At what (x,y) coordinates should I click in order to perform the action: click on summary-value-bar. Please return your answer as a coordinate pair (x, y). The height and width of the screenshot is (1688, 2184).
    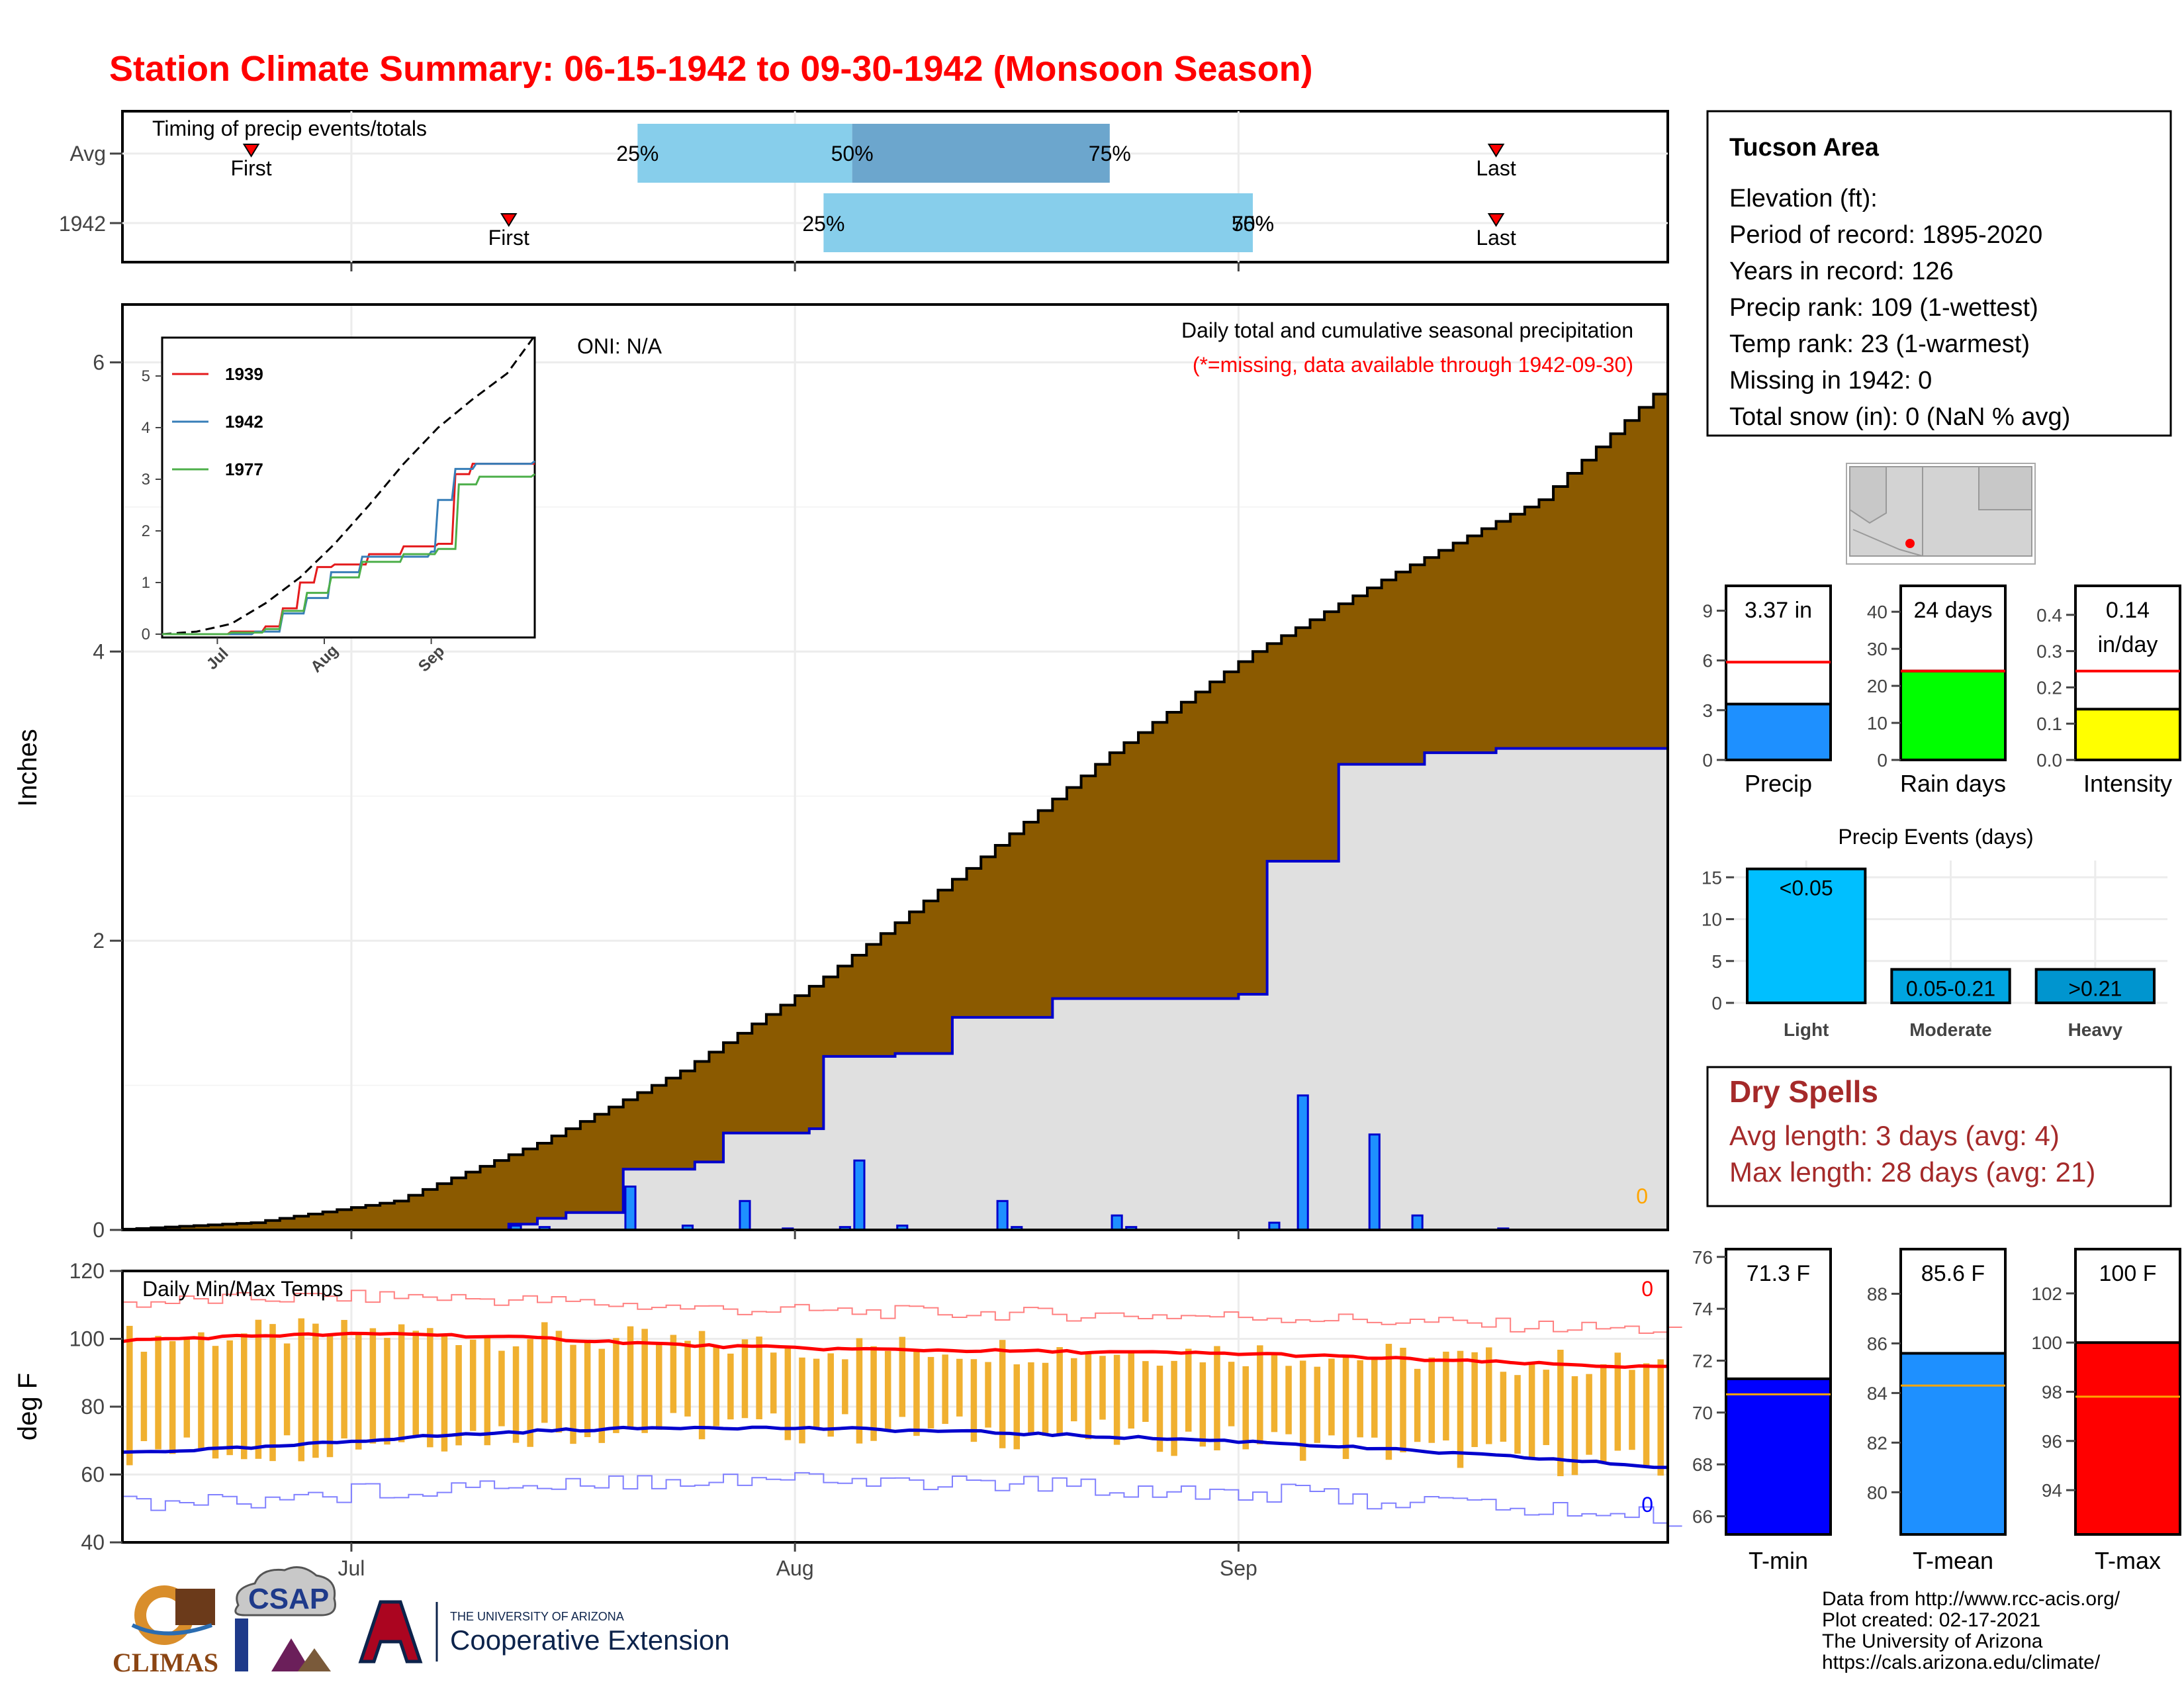
    Looking at the image, I should click on (1778, 1456).